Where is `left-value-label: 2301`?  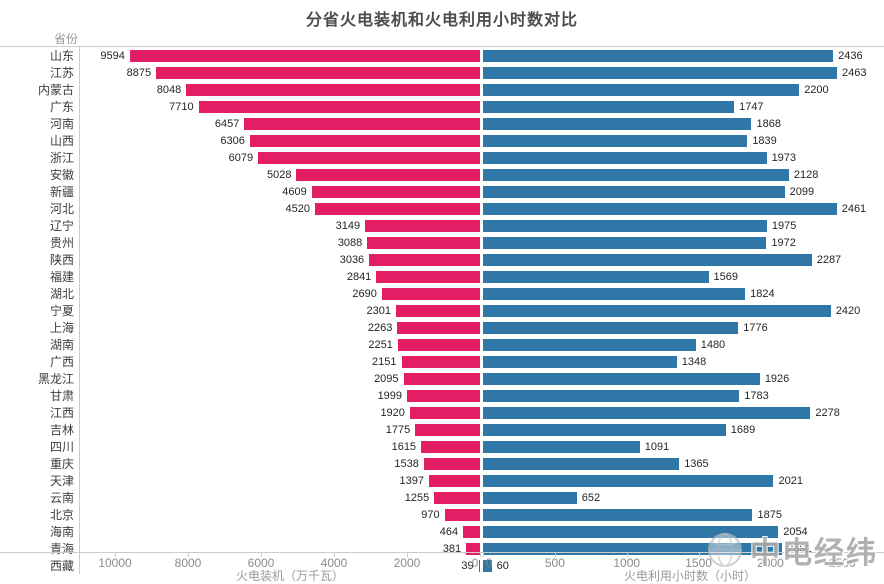 left-value-label: 2301 is located at coordinates (379, 310).